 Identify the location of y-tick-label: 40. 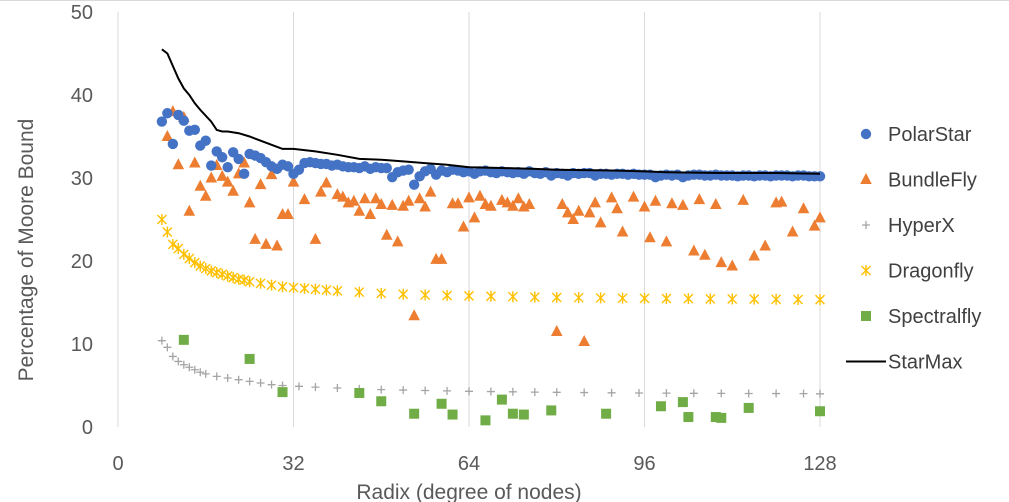
(82, 96).